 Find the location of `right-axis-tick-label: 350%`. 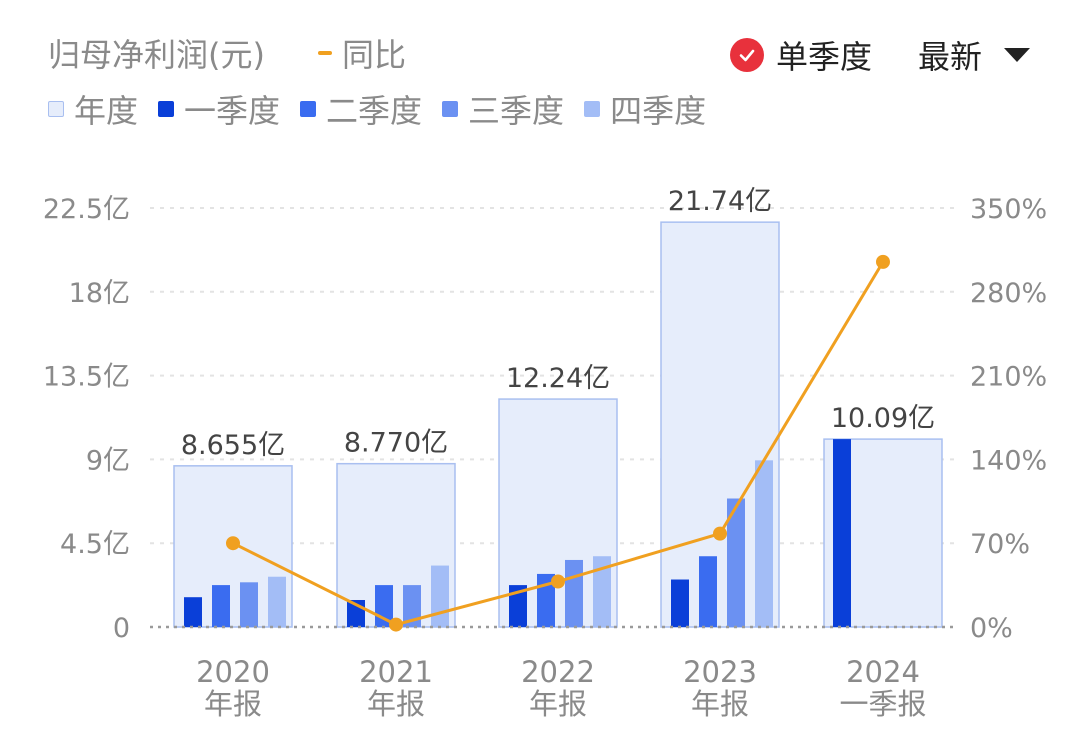

right-axis-tick-label: 350% is located at coordinates (1008, 209).